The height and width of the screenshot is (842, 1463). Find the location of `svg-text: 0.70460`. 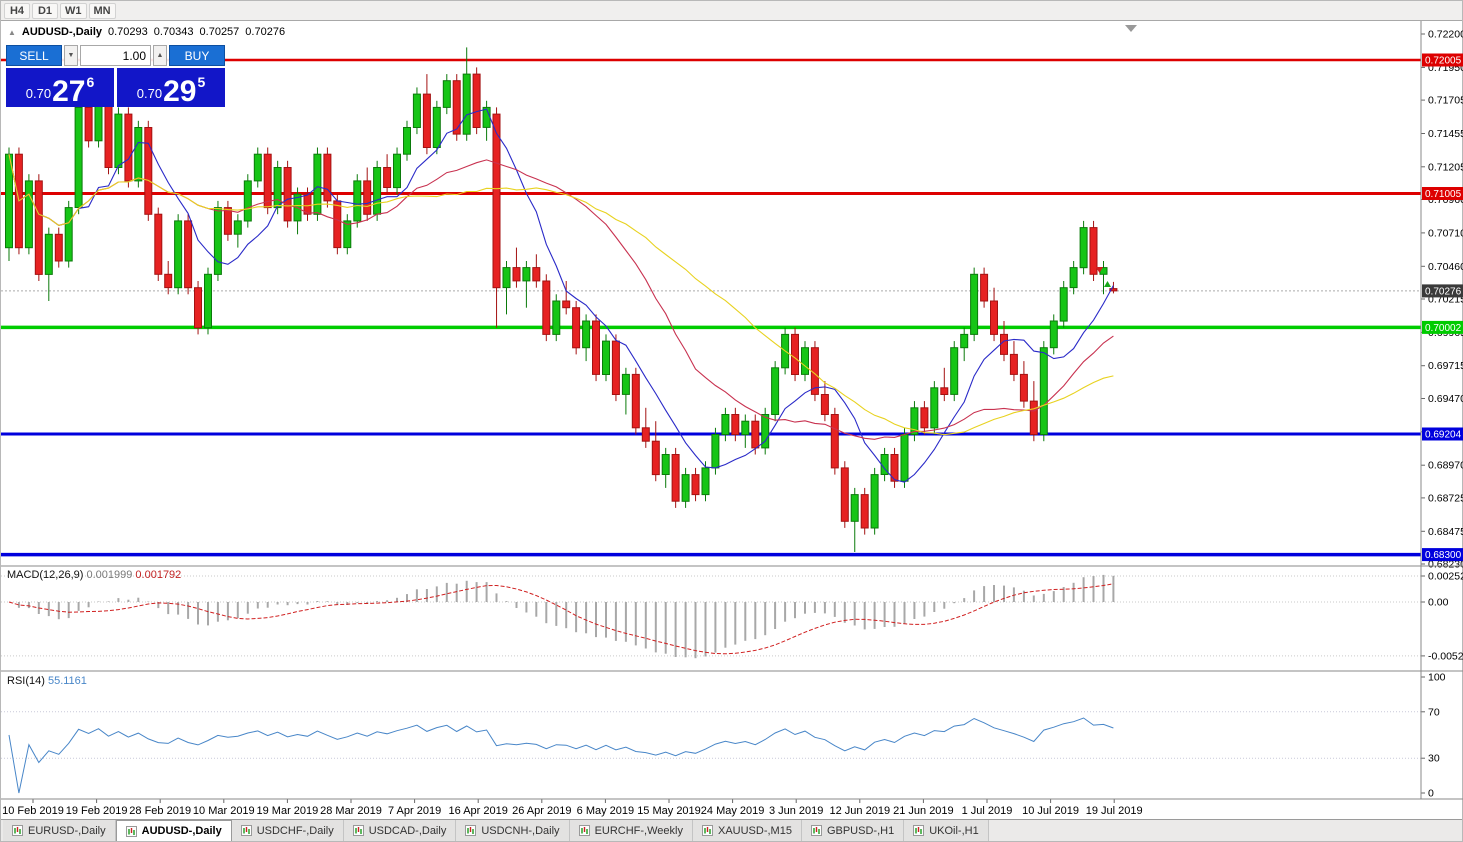

svg-text: 0.70460 is located at coordinates (1445, 267).